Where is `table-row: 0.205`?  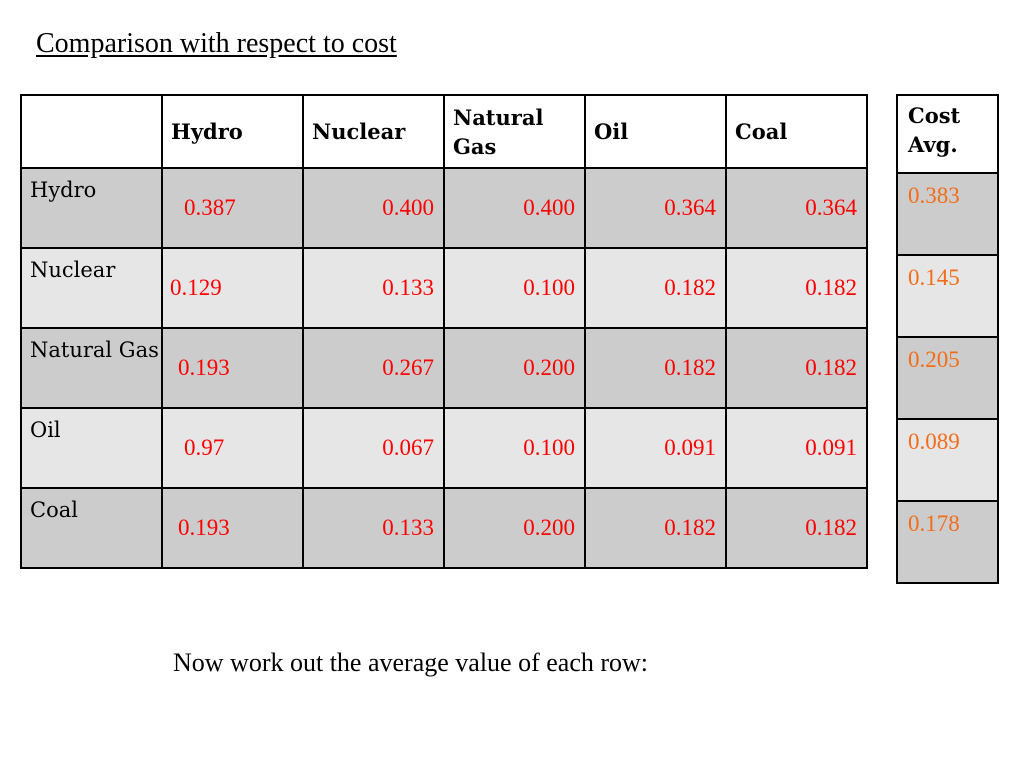
table-row: 0.205 is located at coordinates (947, 378).